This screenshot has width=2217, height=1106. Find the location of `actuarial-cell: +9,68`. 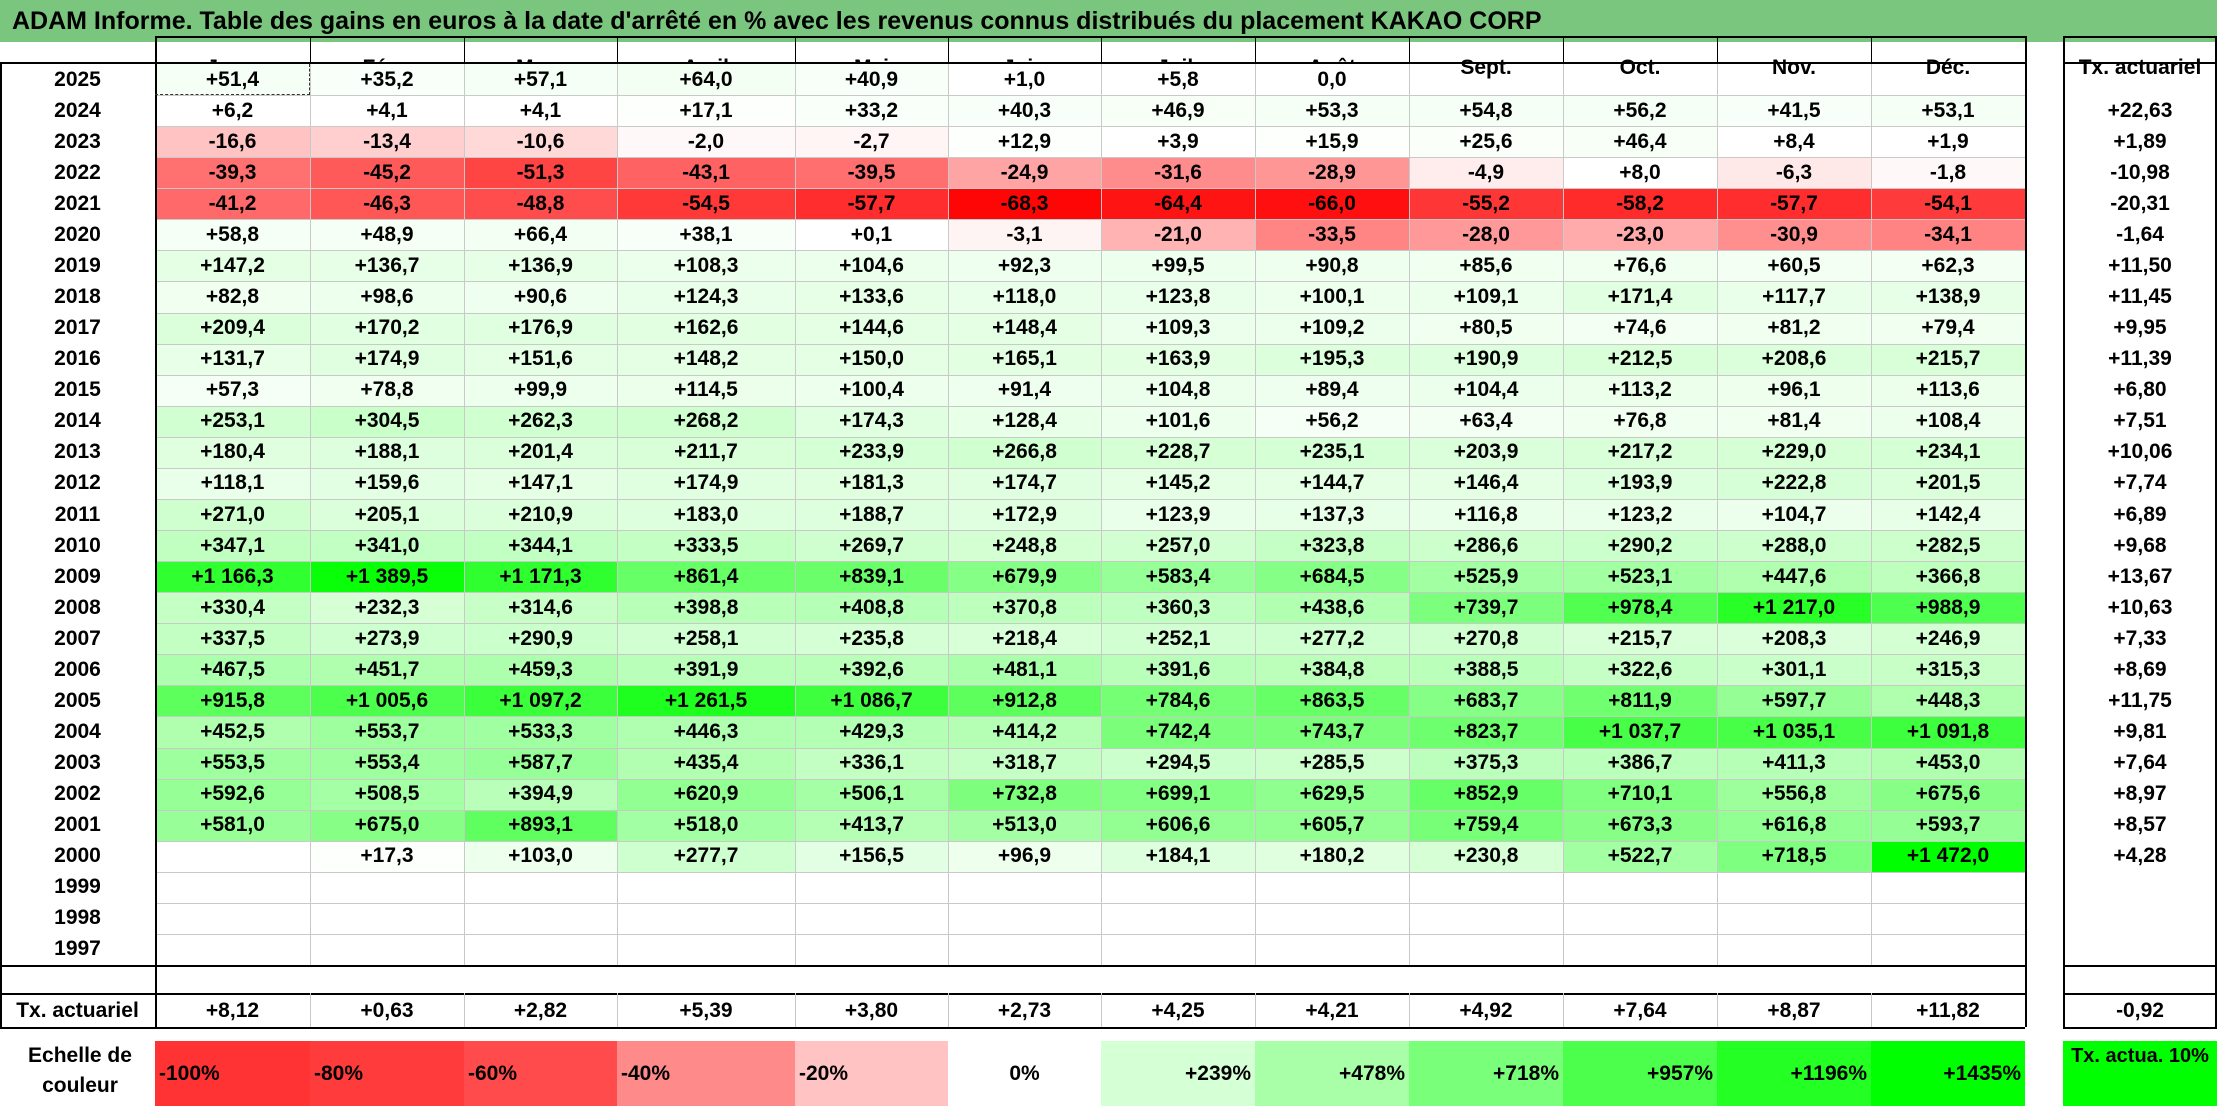

actuarial-cell: +9,68 is located at coordinates (2140, 545).